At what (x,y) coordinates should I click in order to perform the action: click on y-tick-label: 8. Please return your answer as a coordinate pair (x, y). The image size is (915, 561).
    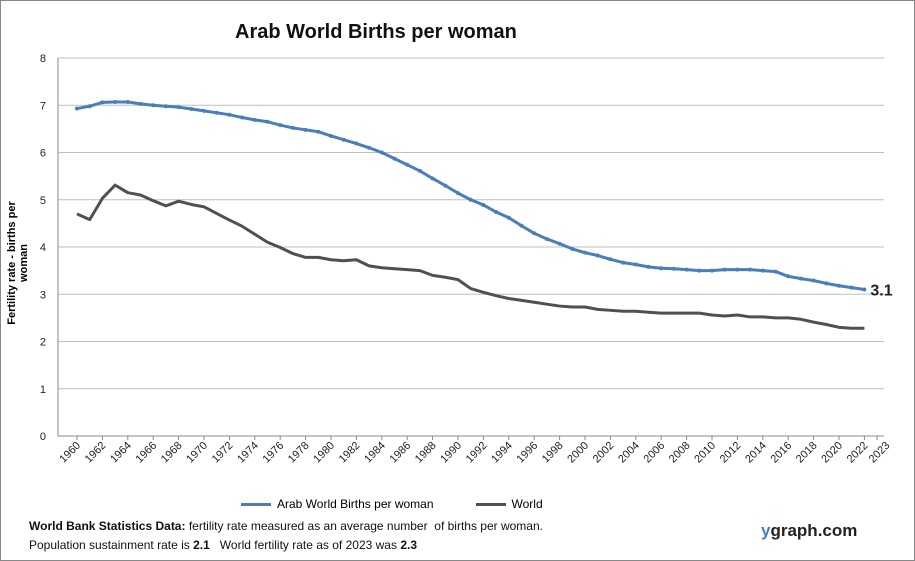
    Looking at the image, I should click on (43, 59).